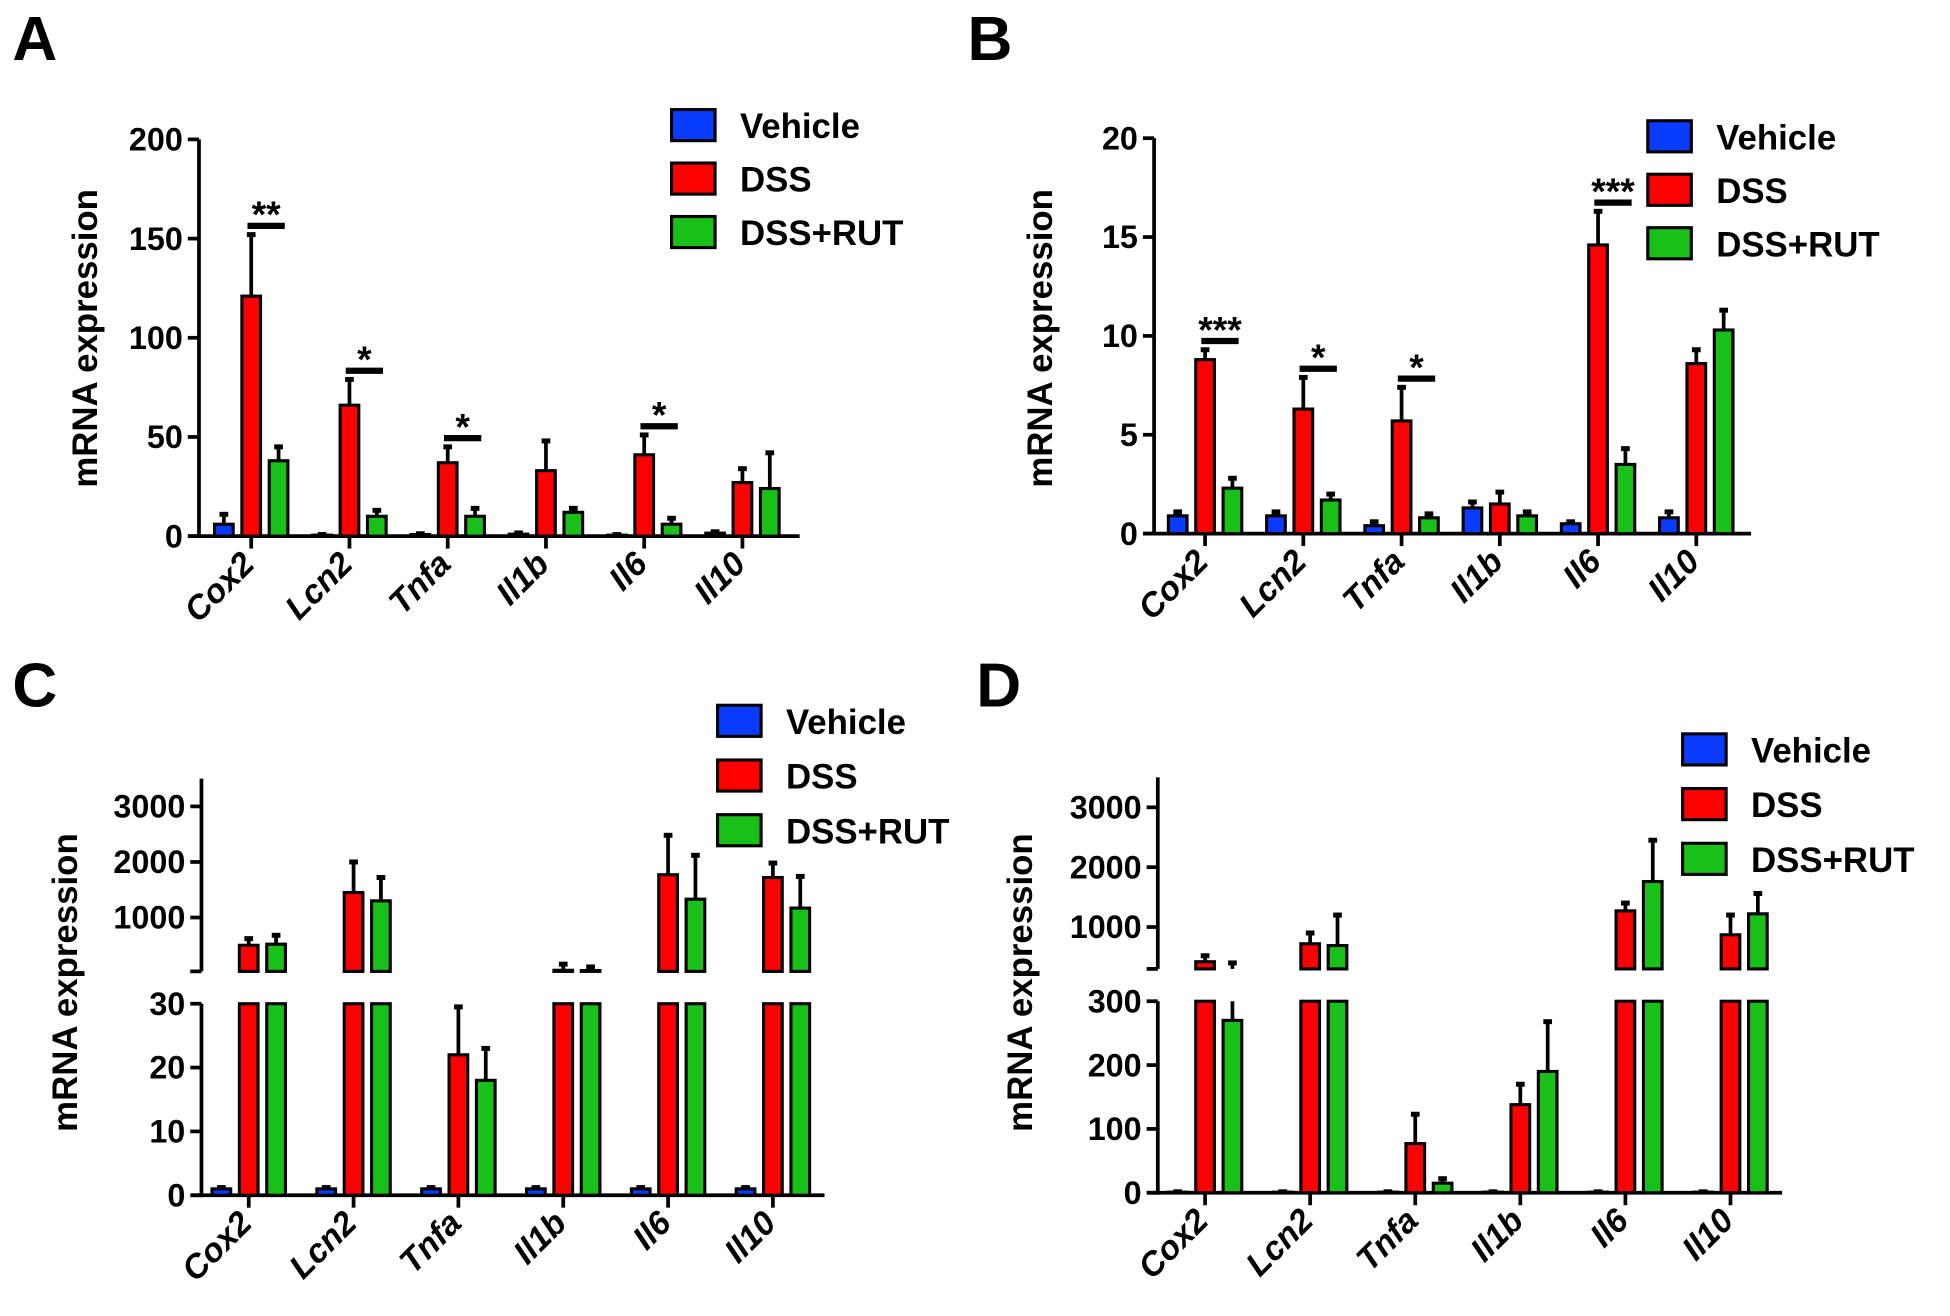  What do you see at coordinates (1472, 521) in the screenshot?
I see `bar-vehicle-il1b` at bounding box center [1472, 521].